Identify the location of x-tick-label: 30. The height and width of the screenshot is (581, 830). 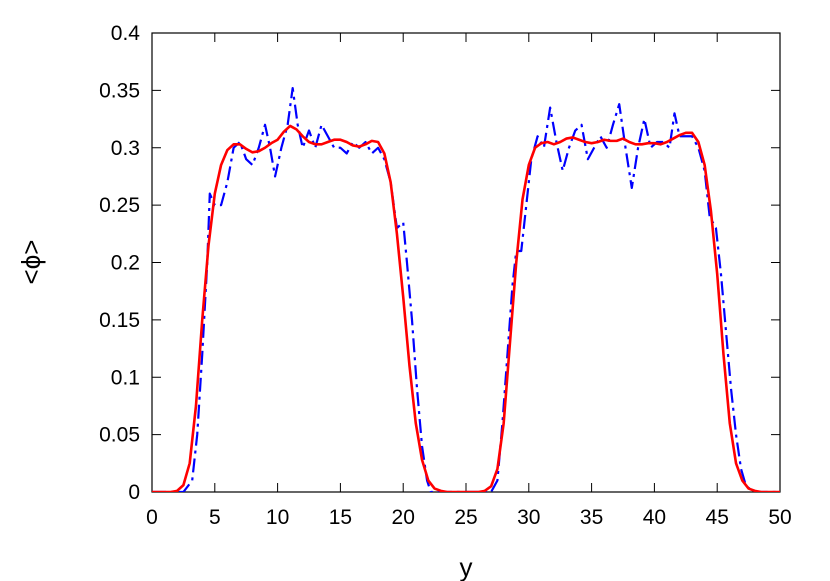
(528, 517).